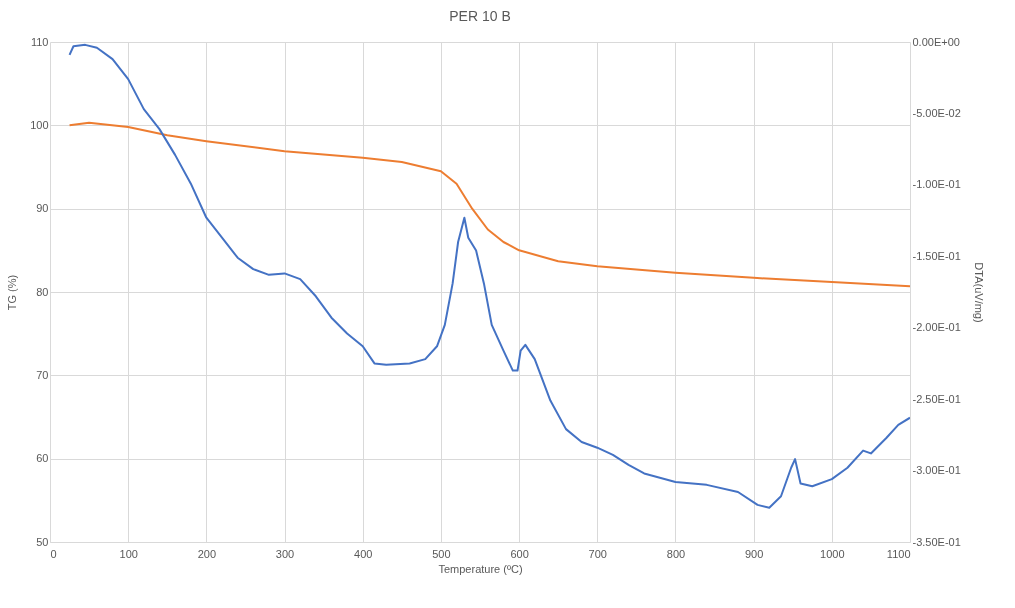 This screenshot has width=1015, height=608. I want to click on x-tick-label: 100, so click(128, 553).